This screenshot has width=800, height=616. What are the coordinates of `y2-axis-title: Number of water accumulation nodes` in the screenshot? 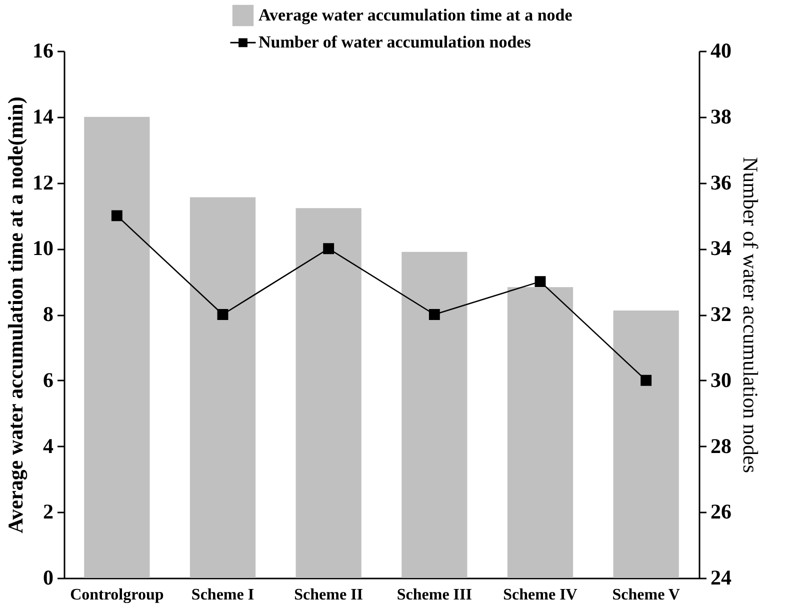 It's located at (750, 315).